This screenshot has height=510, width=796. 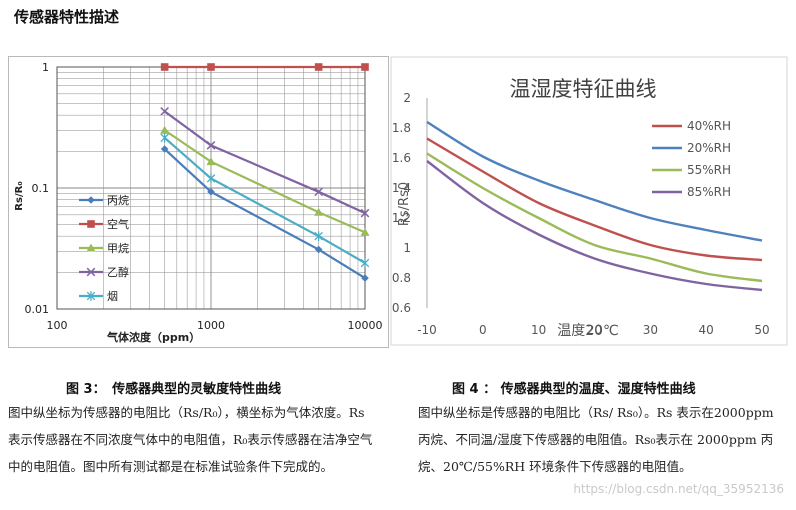 What do you see at coordinates (483, 330) in the screenshot?
I see `x-tick-label: 0` at bounding box center [483, 330].